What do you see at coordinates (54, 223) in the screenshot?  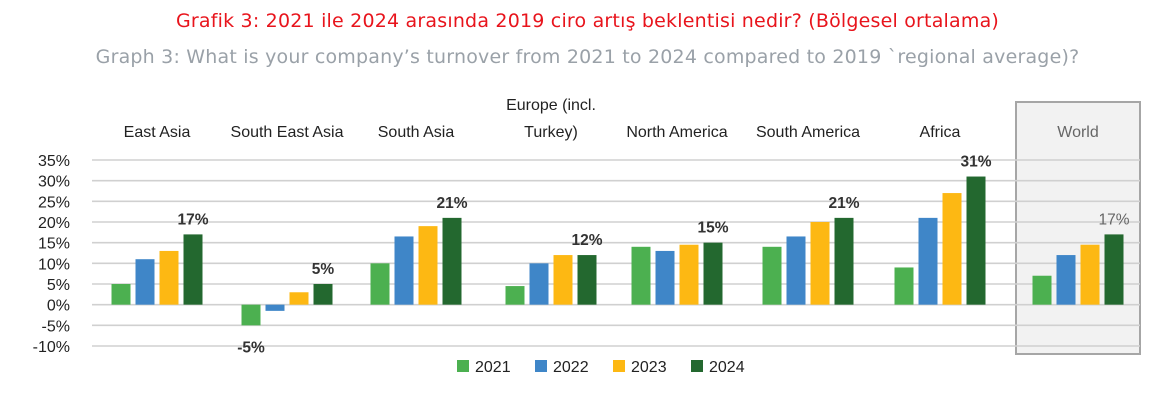 I see `y-tick-label: 20%` at bounding box center [54, 223].